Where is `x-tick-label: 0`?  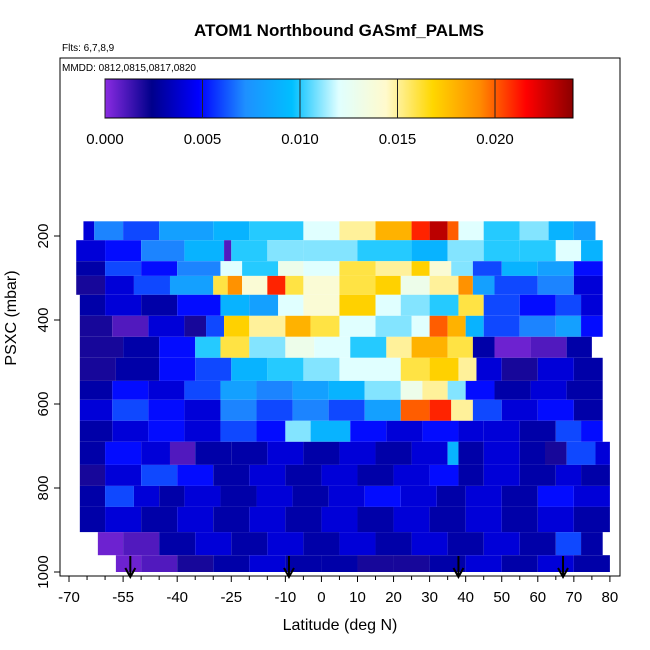 x-tick-label: 0 is located at coordinates (321, 597).